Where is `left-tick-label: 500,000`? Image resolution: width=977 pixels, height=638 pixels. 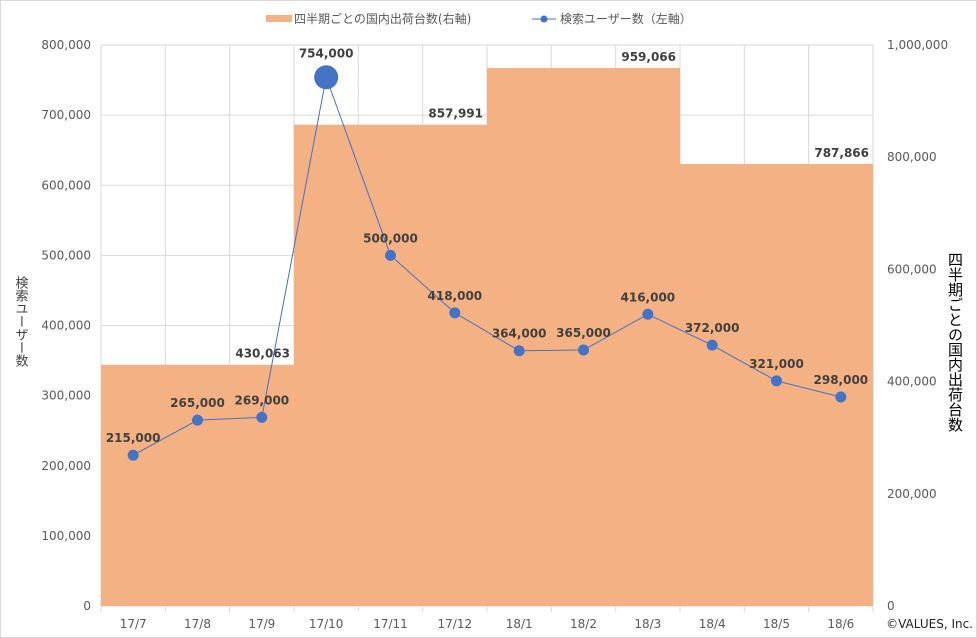
left-tick-label: 500,000 is located at coordinates (66, 255).